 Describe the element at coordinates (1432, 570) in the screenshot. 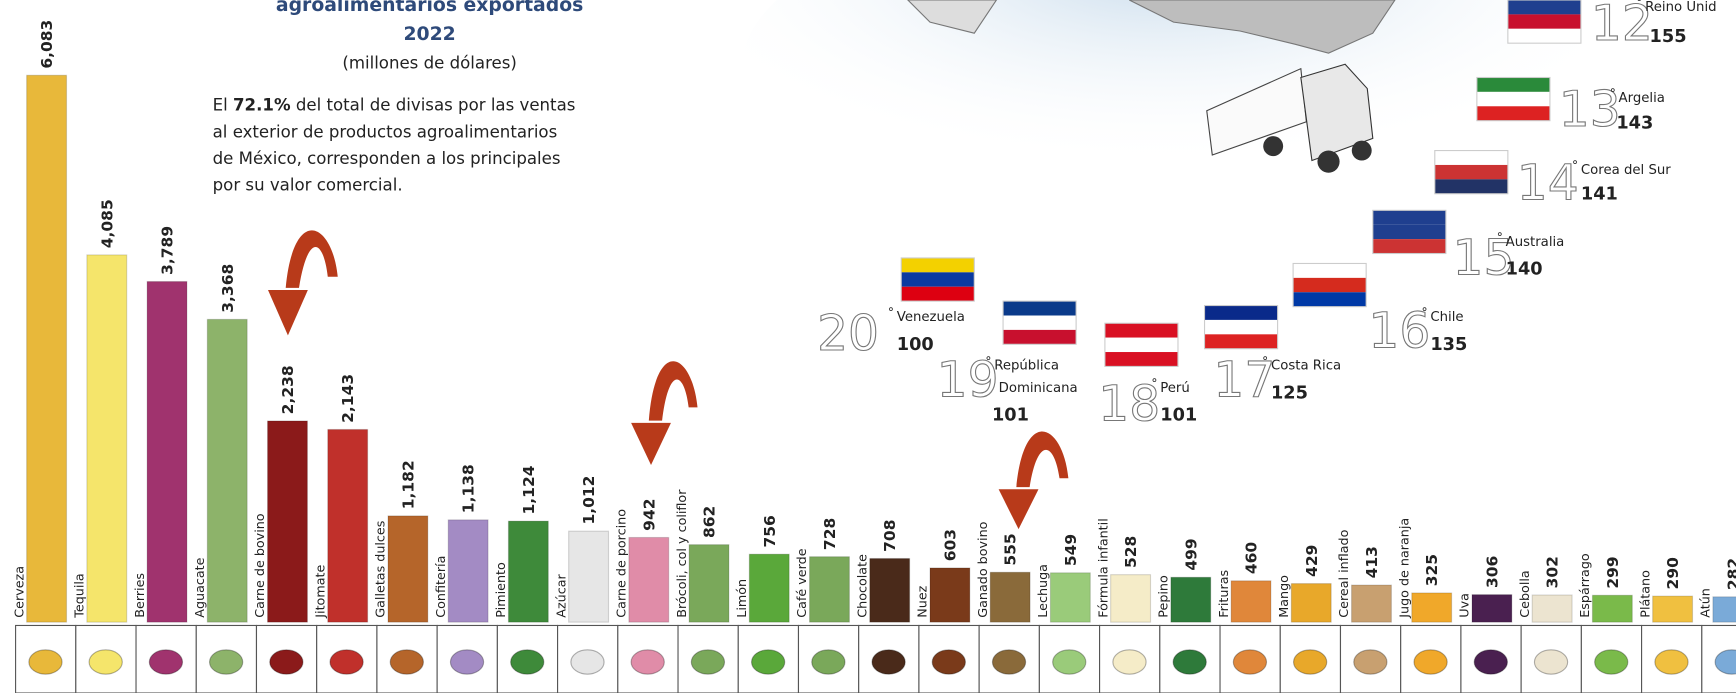

I see `value-label: 325` at that location.